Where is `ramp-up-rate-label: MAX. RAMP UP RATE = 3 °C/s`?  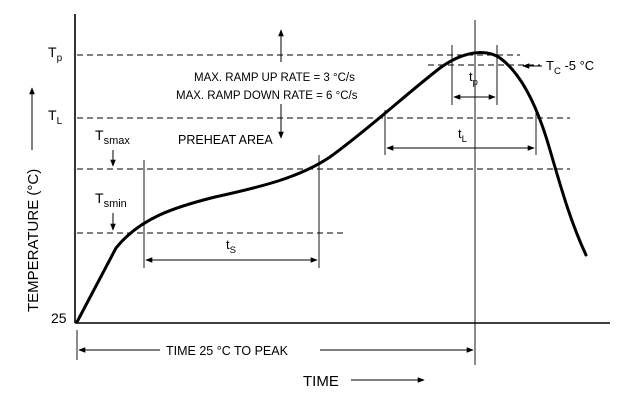
ramp-up-rate-label: MAX. RAMP UP RATE = 3 °C/s is located at coordinates (274, 78).